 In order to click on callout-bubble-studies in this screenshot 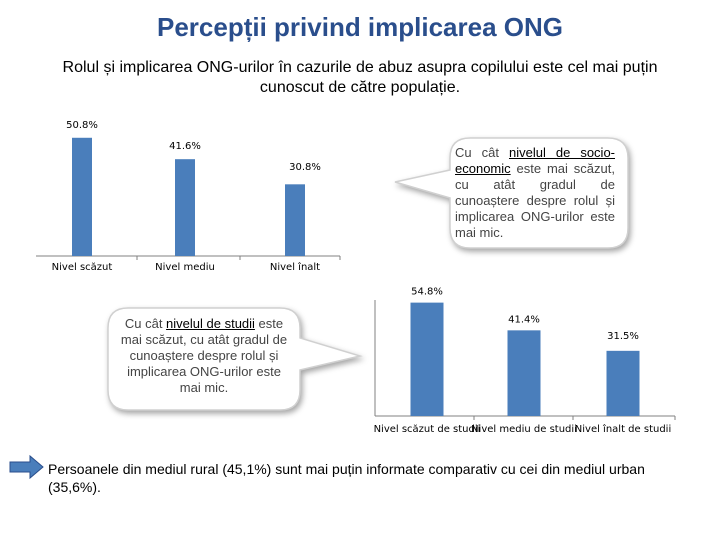, I will do `click(235, 359)`.